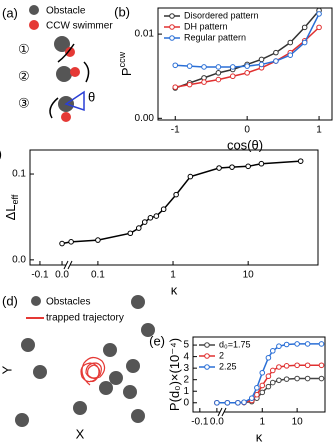 This screenshot has width=335, height=445. What do you see at coordinates (235, 344) in the screenshot?
I see `legend-label: d₀=1.75` at bounding box center [235, 344].